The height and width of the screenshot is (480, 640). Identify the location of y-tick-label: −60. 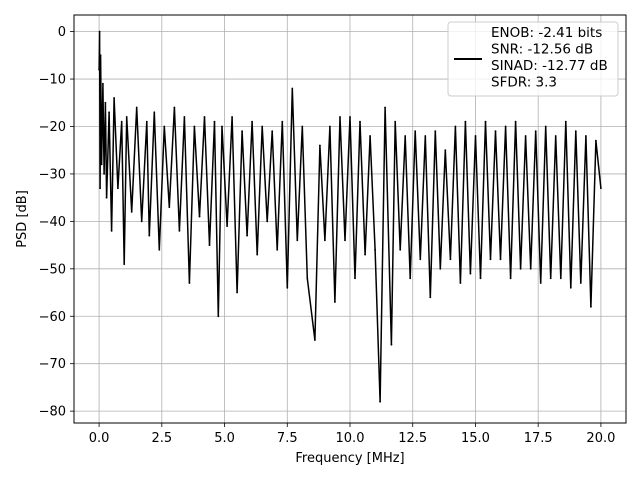
(52, 317).